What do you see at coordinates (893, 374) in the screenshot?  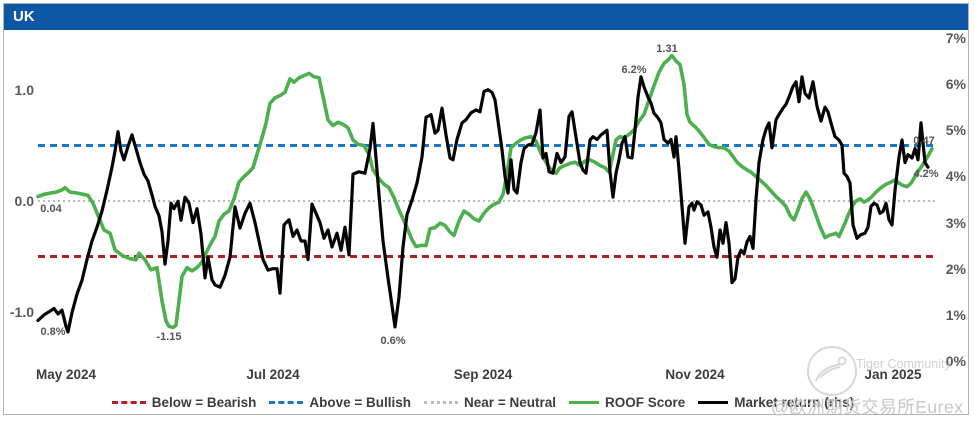 I see `x-axis-tick: Jan 2025` at bounding box center [893, 374].